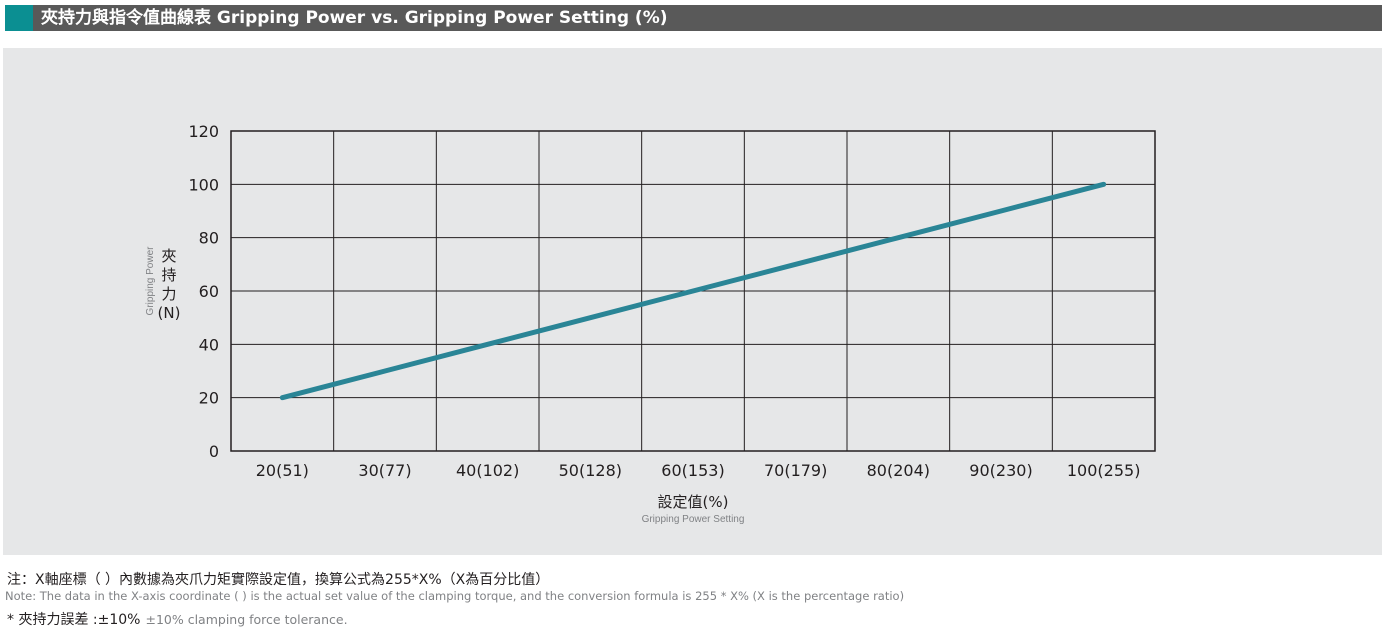 The image size is (1387, 635). I want to click on y-tick-label: 120, so click(203, 131).